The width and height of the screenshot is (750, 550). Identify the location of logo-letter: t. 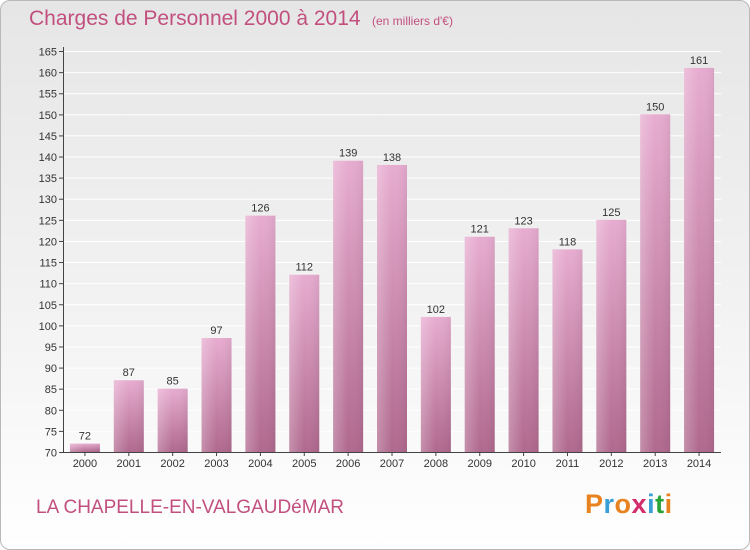
(660, 504).